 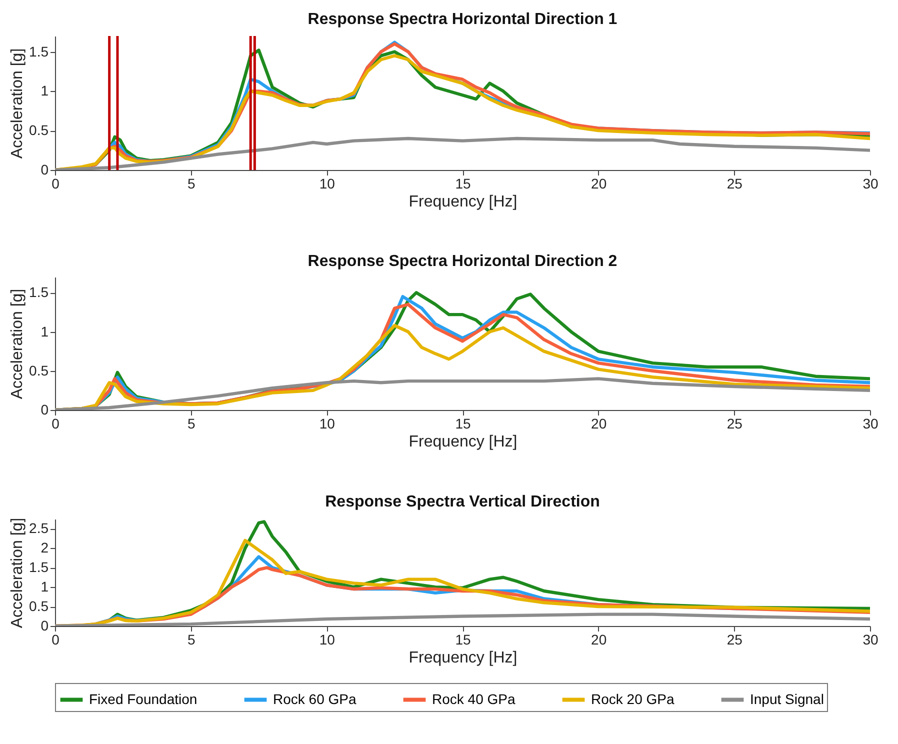 What do you see at coordinates (463, 261) in the screenshot?
I see `chart-title: Response Spectra Horizontal Direction 2` at bounding box center [463, 261].